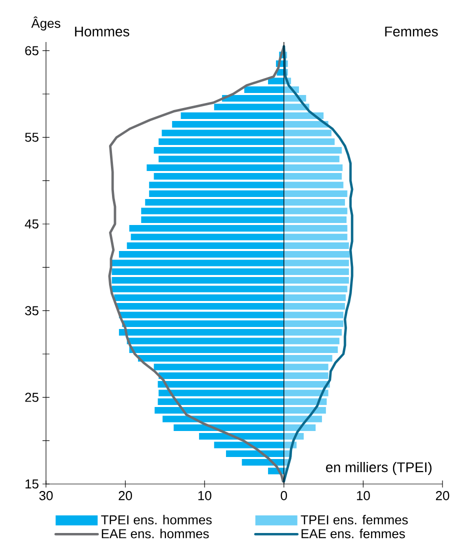  I want to click on y-tick-label: 35, so click(31, 311).